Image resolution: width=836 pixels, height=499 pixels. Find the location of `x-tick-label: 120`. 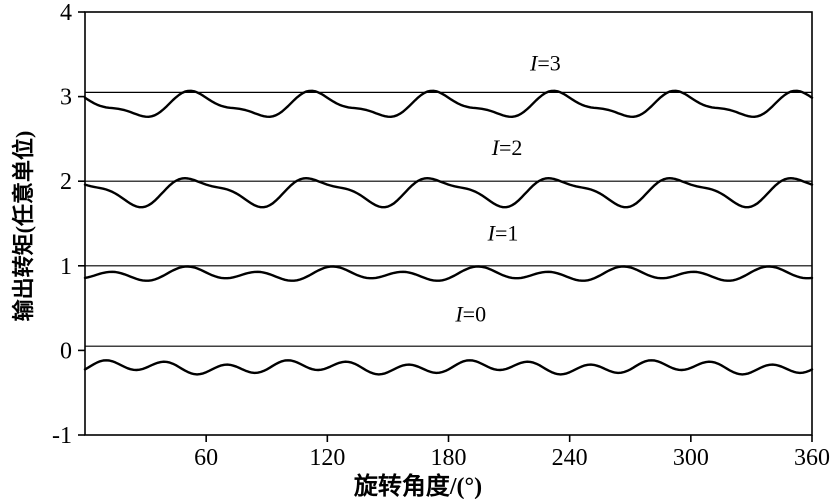

x-tick-label: 120 is located at coordinates (327, 458).